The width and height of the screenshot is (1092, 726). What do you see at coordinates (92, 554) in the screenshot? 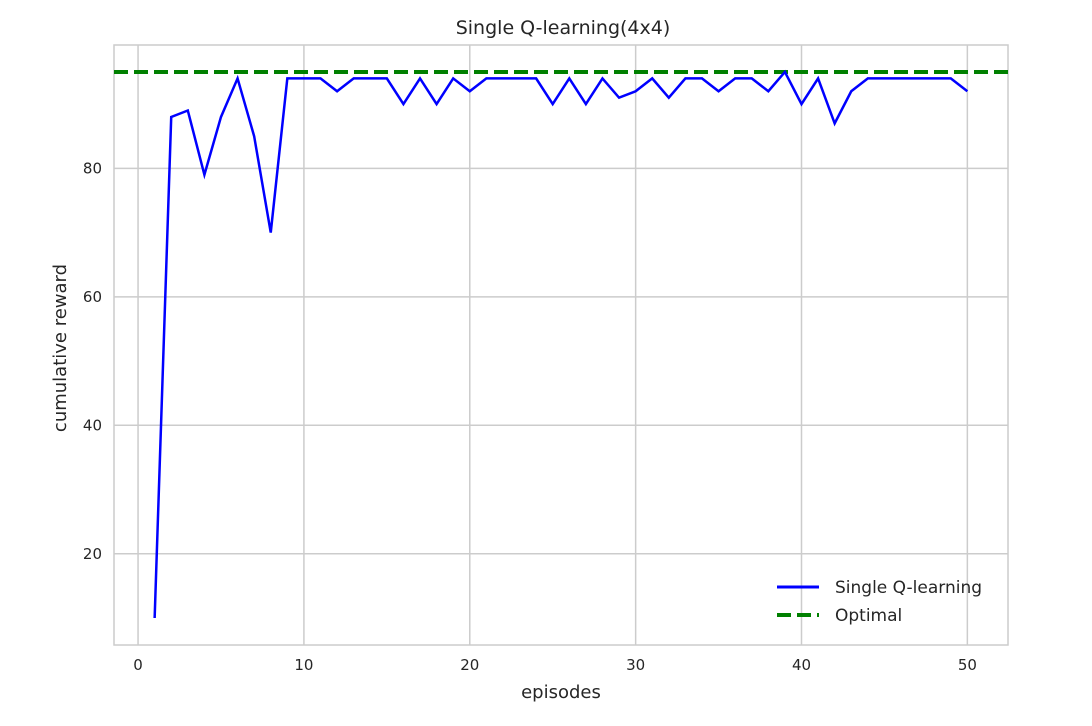
I see `y-tick-label: 20` at bounding box center [92, 554].